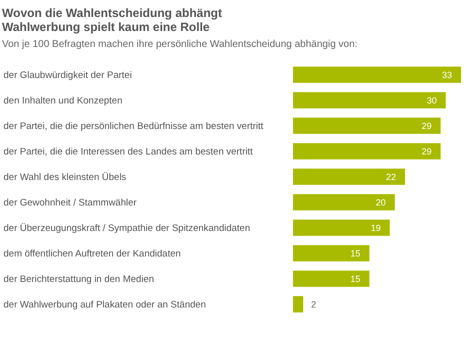  I want to click on y-tick-label: der Gewohnheit / Stammwähler, so click(70, 202).